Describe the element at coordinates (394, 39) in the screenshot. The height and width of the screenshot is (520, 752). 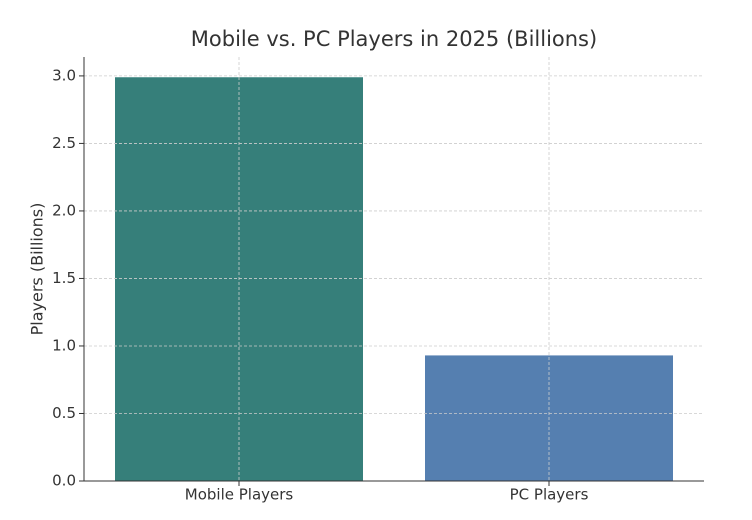
I see `chart-title: Mobile vs. PC Players in 2025 (Billions)` at that location.